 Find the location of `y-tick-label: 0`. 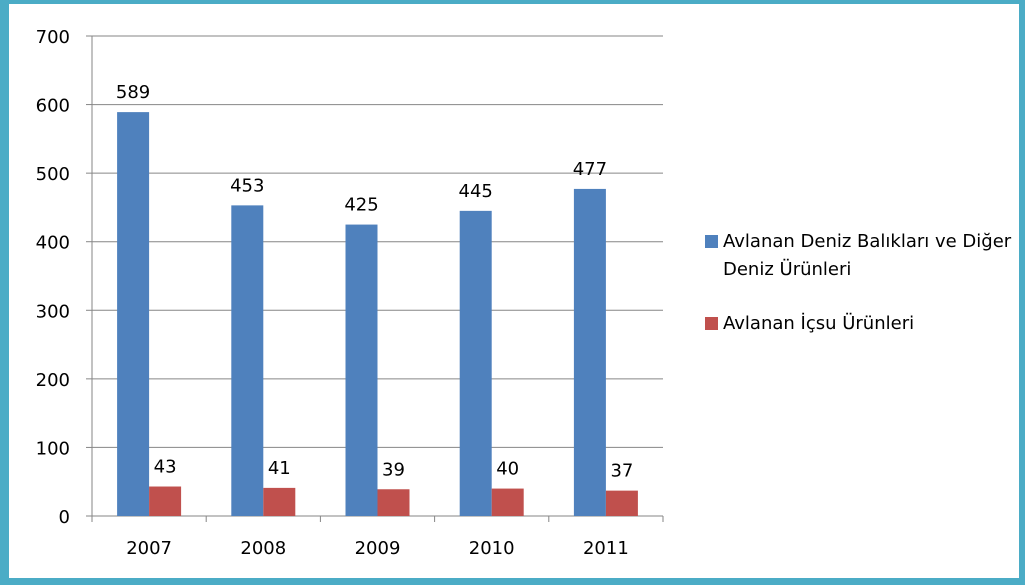

y-tick-label: 0 is located at coordinates (64, 517).